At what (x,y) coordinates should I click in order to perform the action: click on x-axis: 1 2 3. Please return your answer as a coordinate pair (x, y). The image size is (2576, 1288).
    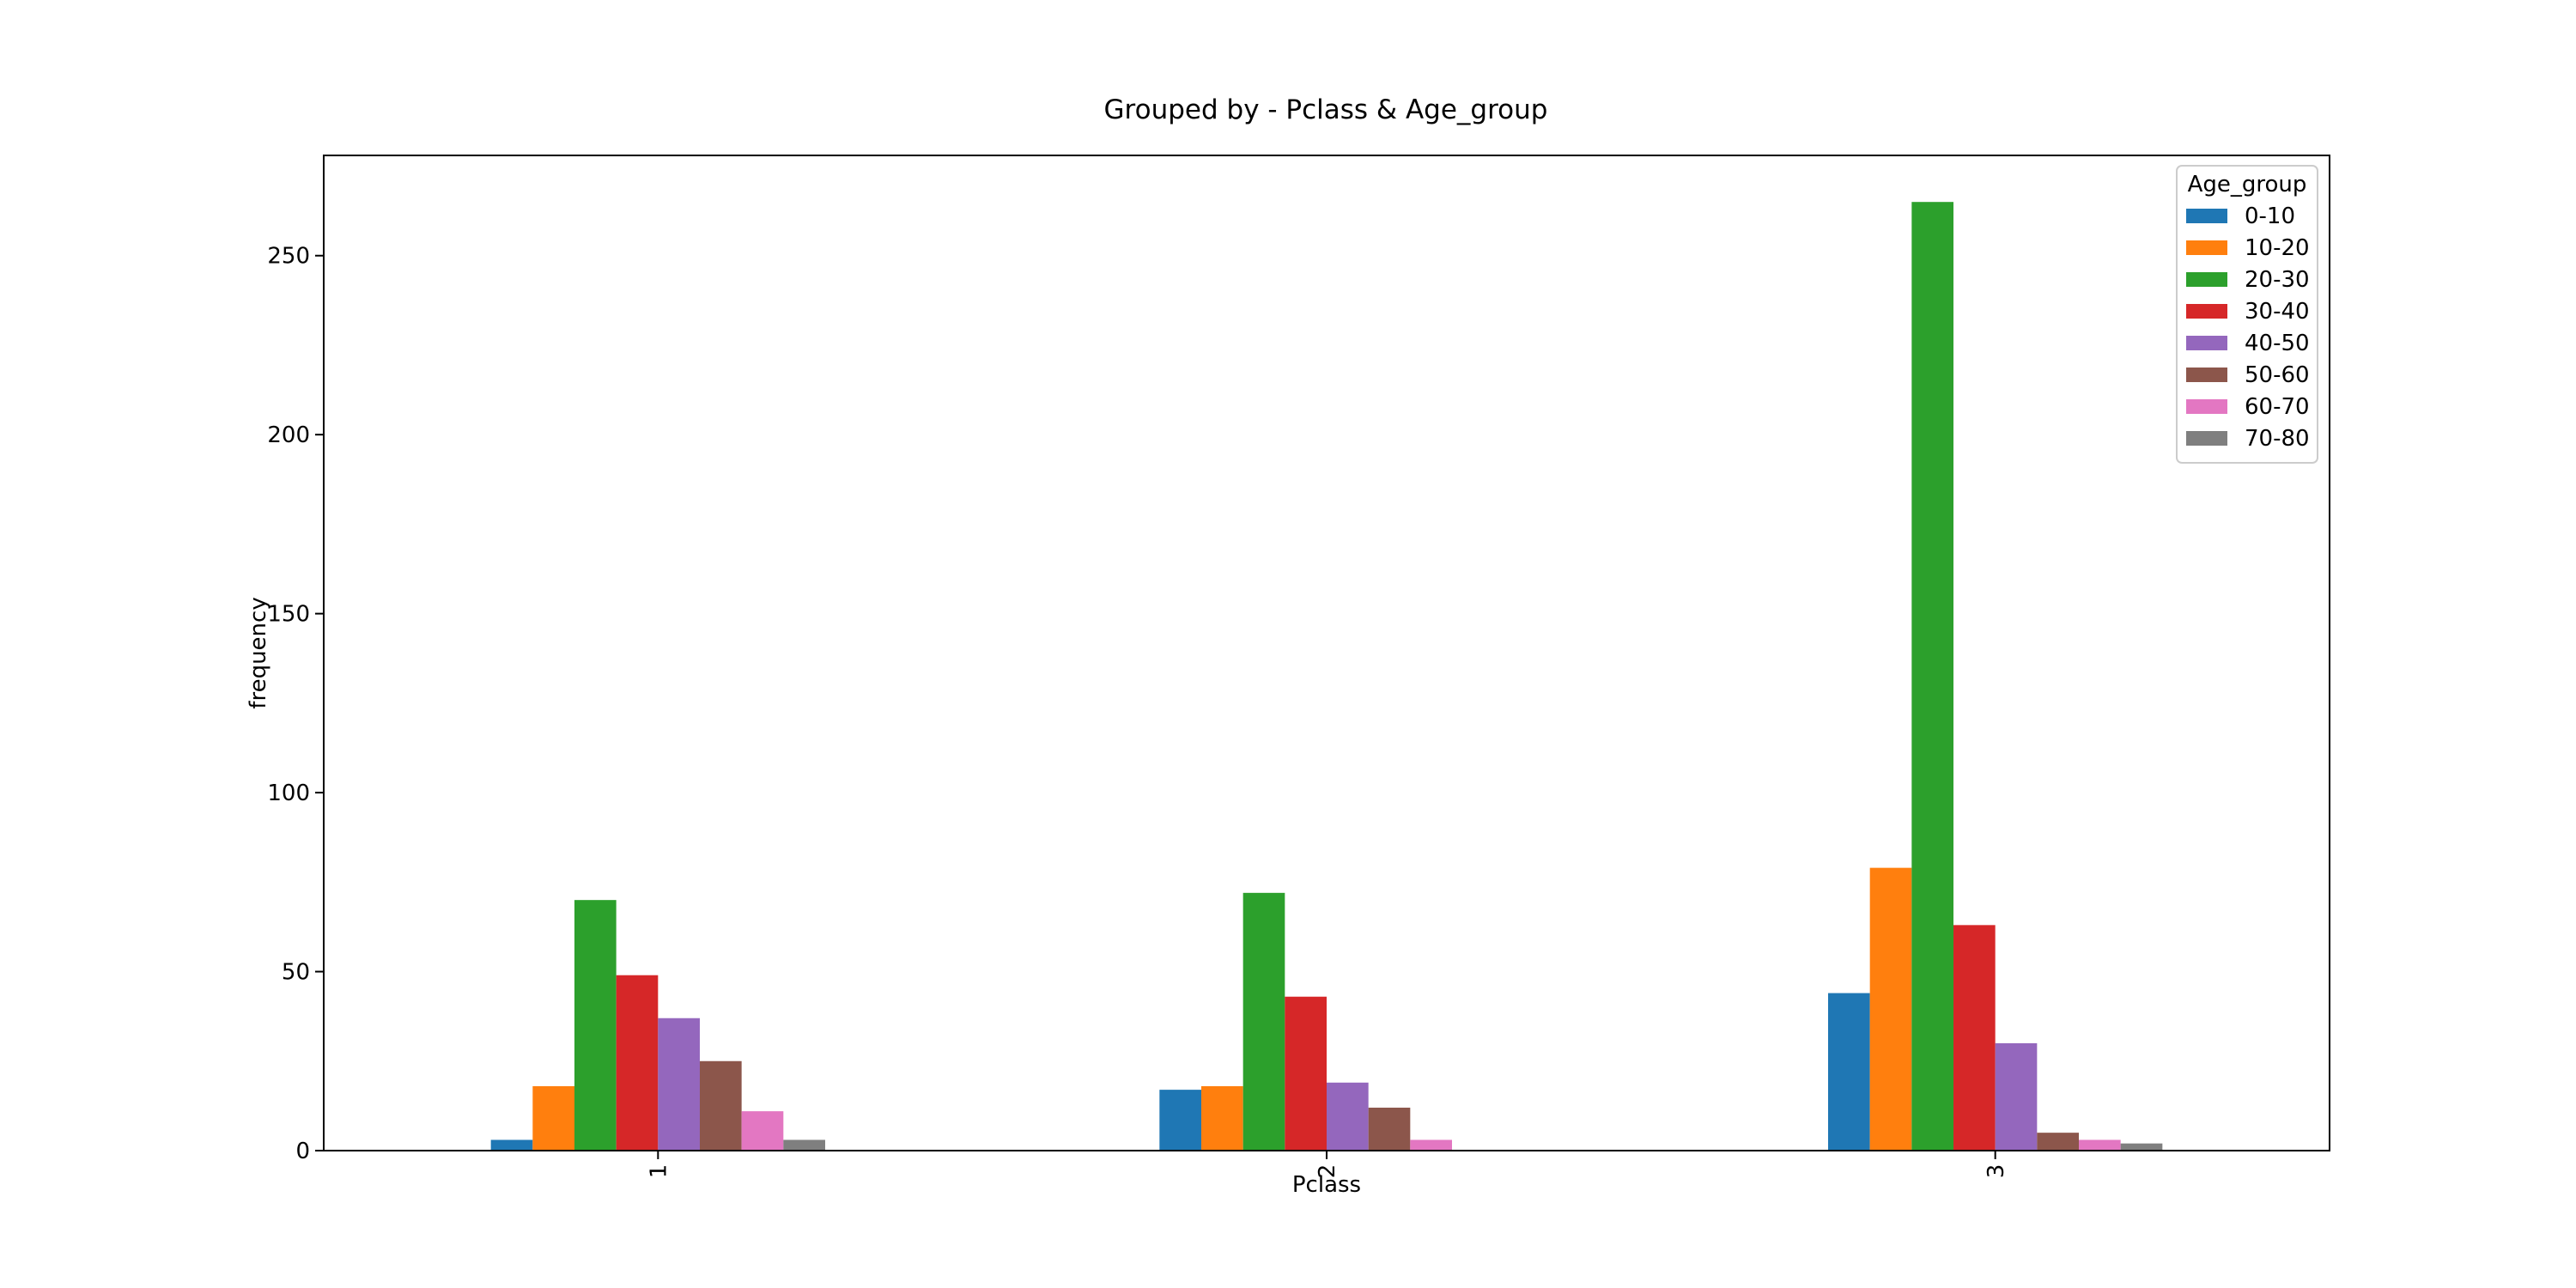
    Looking at the image, I should click on (1327, 1165).